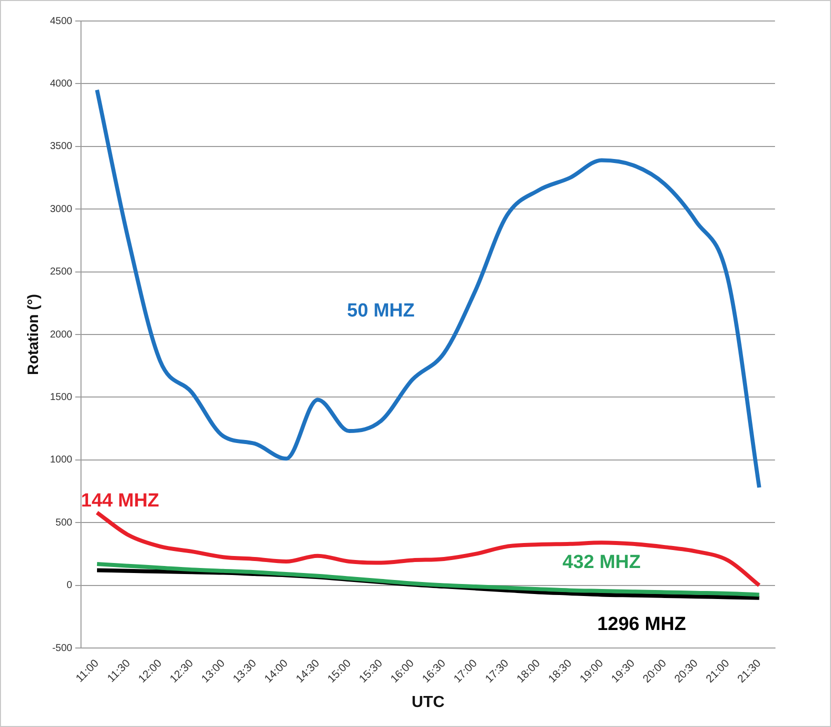 This screenshot has width=831, height=727. What do you see at coordinates (429, 702) in the screenshot?
I see `x-axis-title: UTC` at bounding box center [429, 702].